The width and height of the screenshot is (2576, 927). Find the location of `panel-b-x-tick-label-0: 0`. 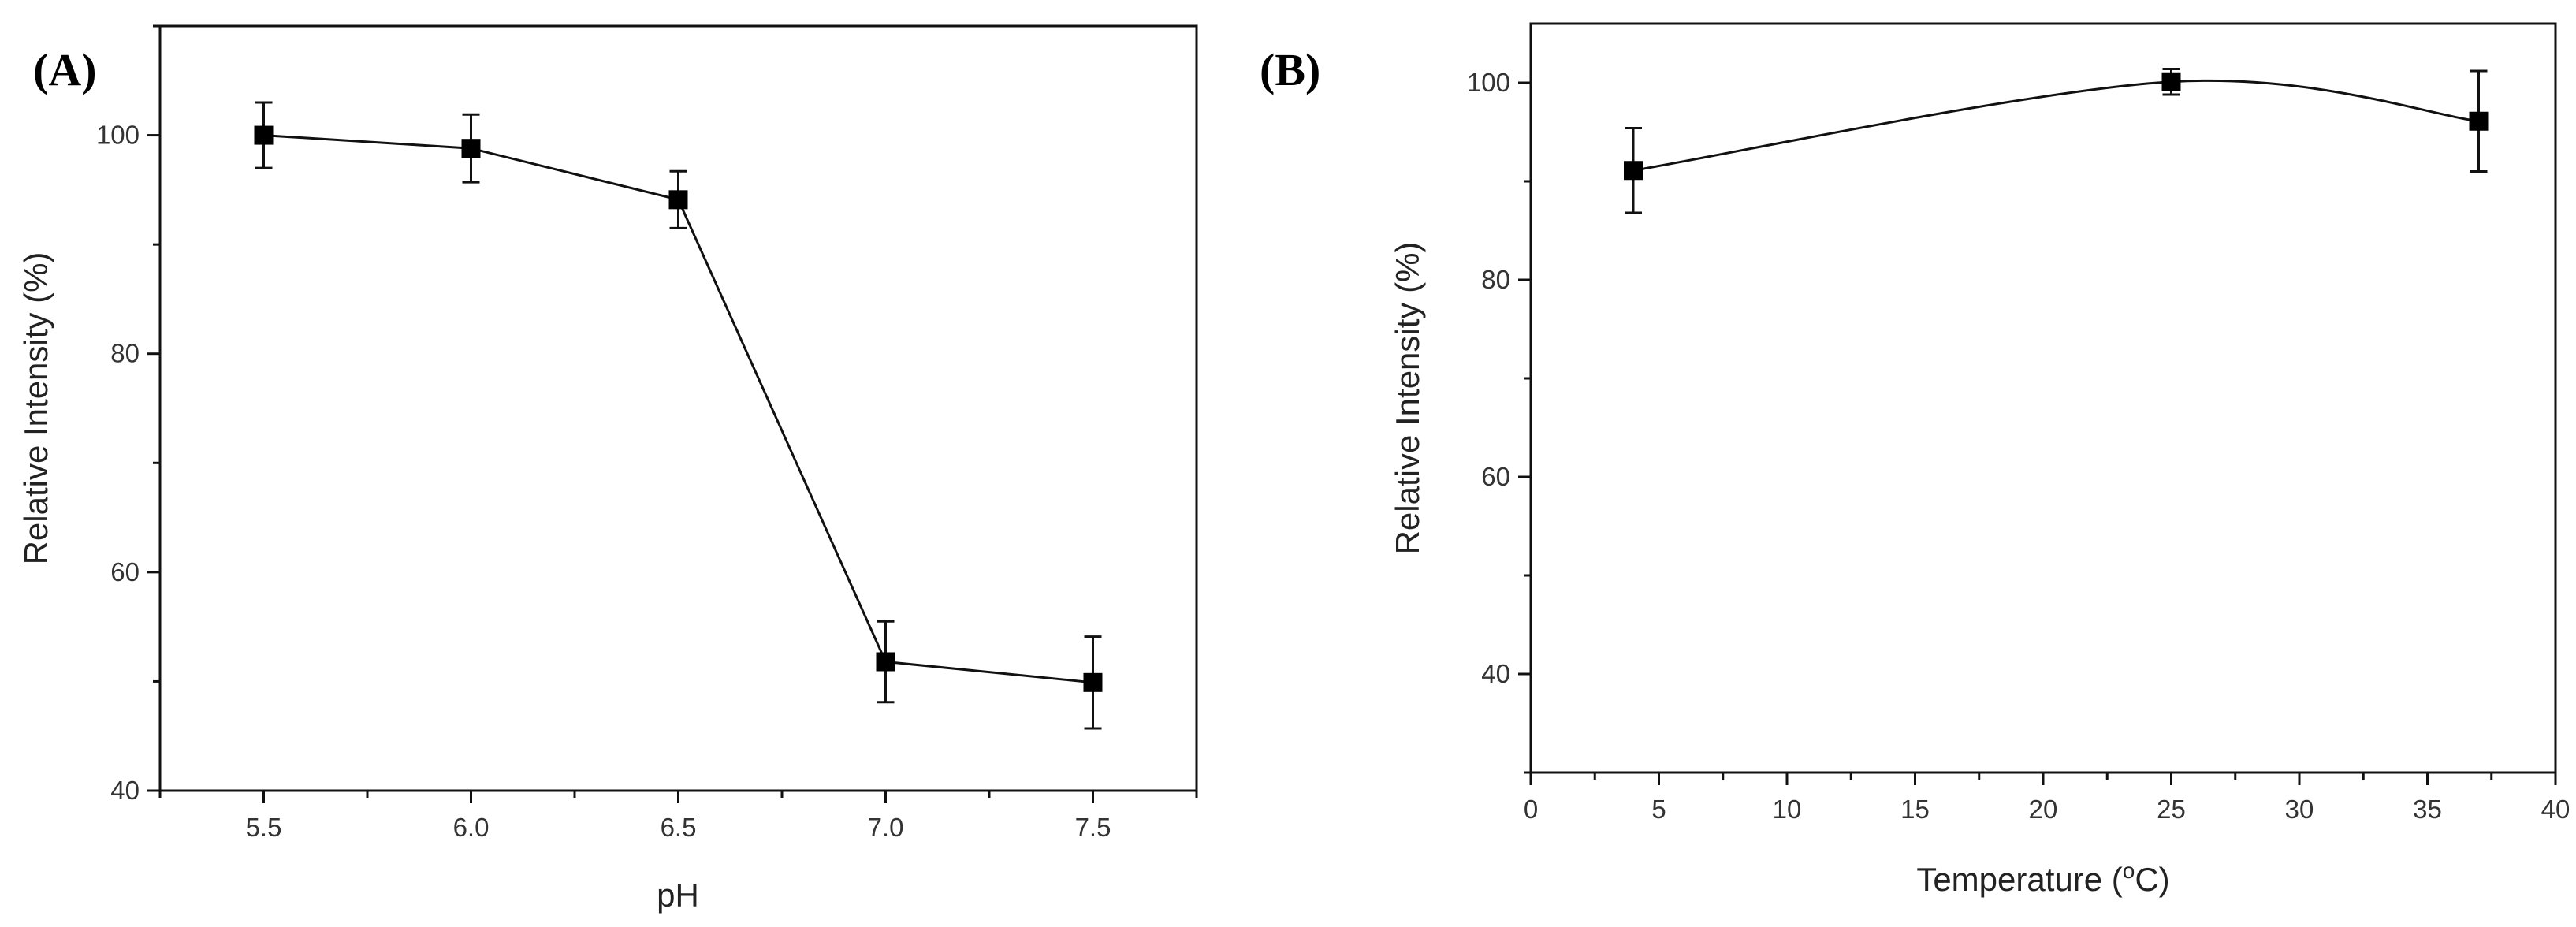

panel-b-x-tick-label-0: 0 is located at coordinates (1531, 809).